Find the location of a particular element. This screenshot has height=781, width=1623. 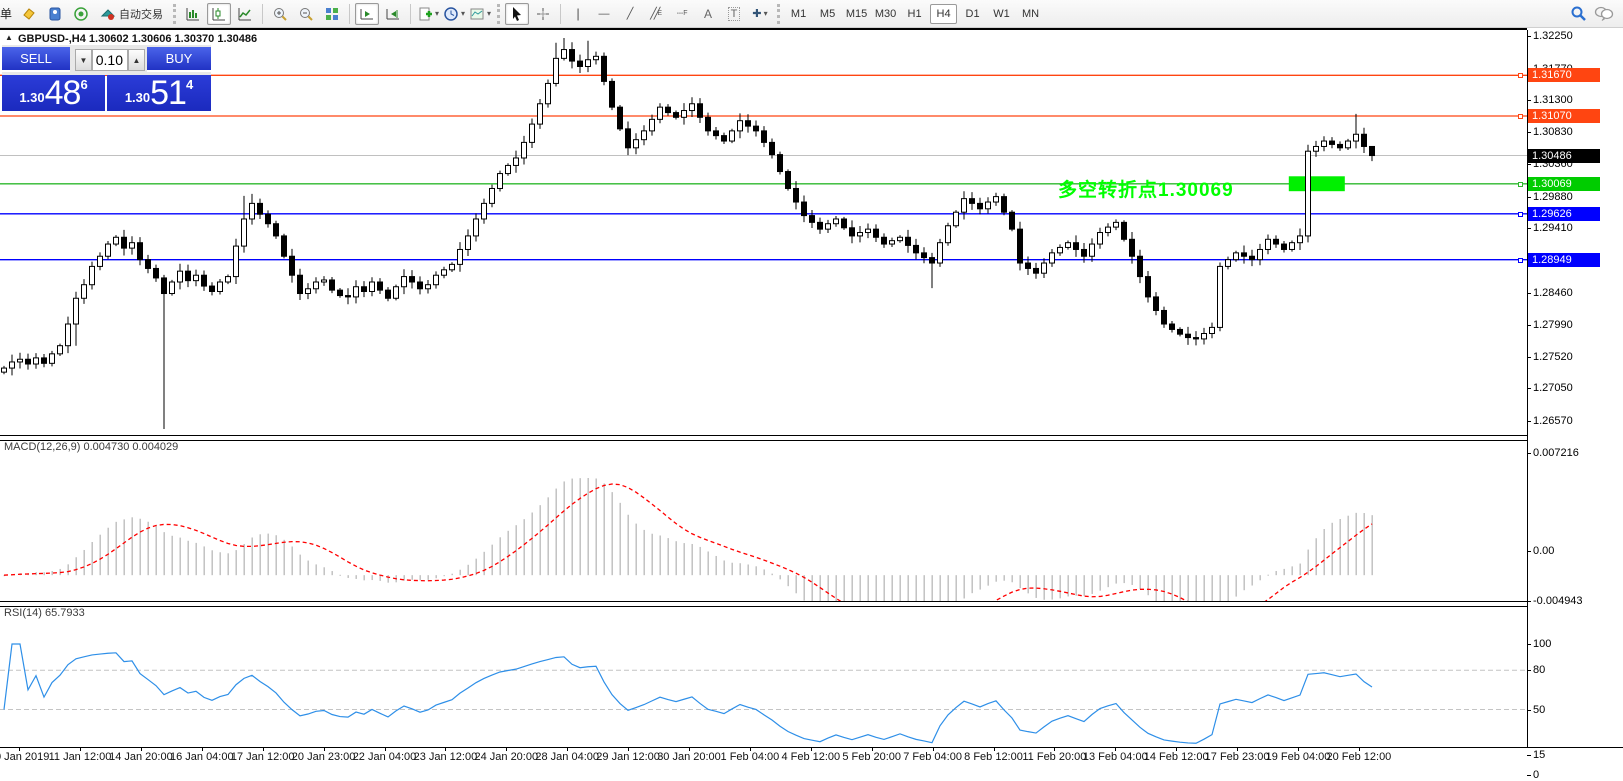

one-click-collapse-arrow: ▲ is located at coordinates (9, 37).